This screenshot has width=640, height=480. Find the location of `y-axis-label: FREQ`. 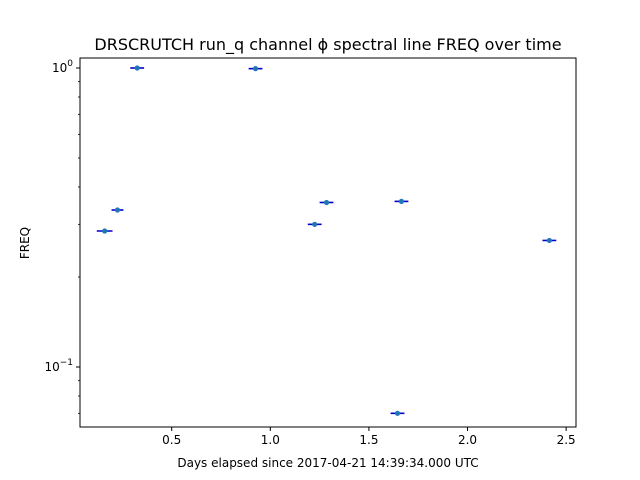

y-axis-label: FREQ is located at coordinates (25, 243).